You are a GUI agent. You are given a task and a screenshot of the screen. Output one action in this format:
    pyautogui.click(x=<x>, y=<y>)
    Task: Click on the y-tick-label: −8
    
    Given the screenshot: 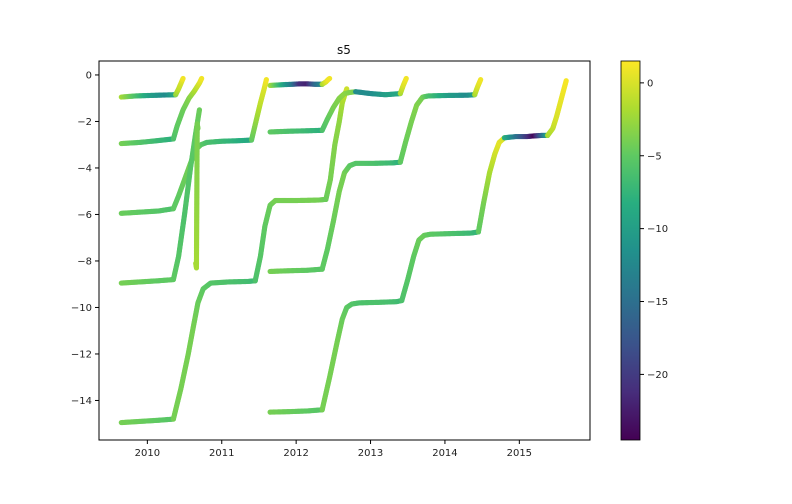 What is the action you would take?
    pyautogui.click(x=84, y=261)
    